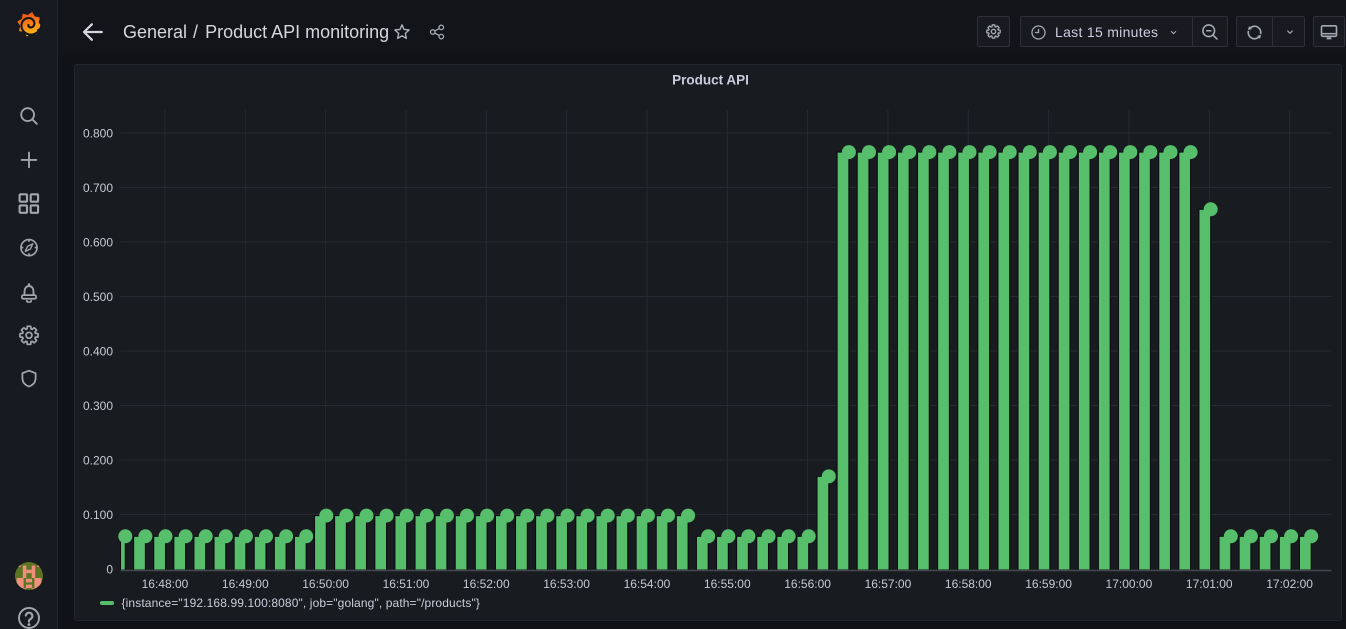  Describe the element at coordinates (888, 584) in the screenshot. I see `svg-text: 16:57:00` at that location.